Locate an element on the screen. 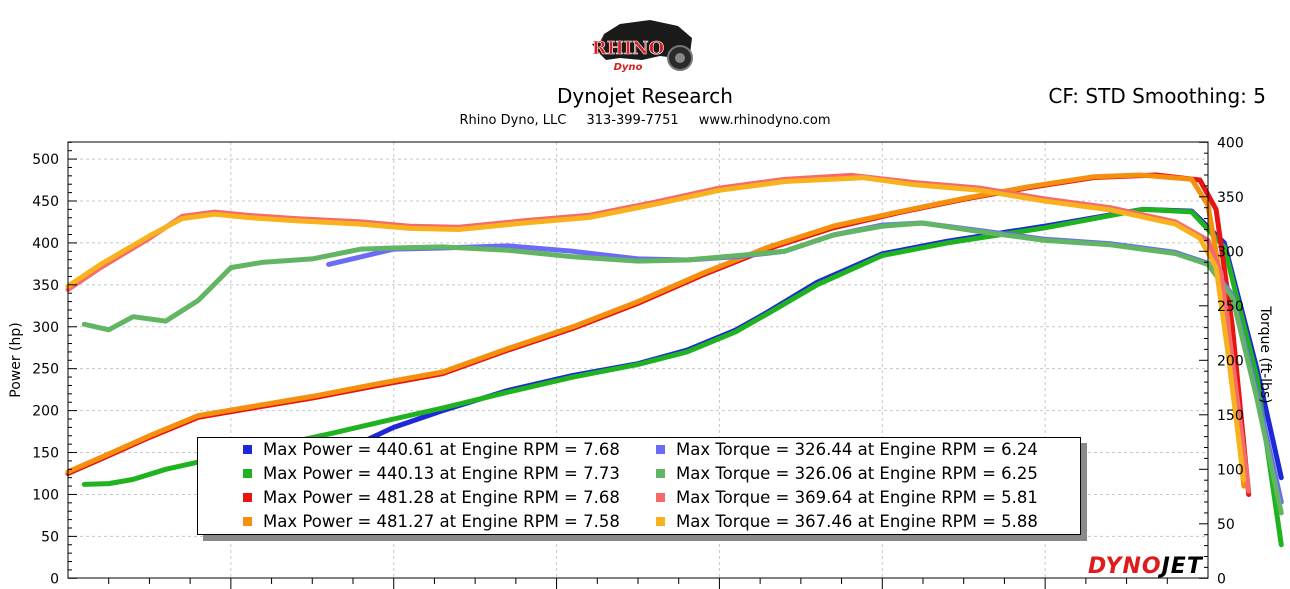  legend-item: Max Power = 440.13 at Engine RPM = 7.73 is located at coordinates (431, 474).